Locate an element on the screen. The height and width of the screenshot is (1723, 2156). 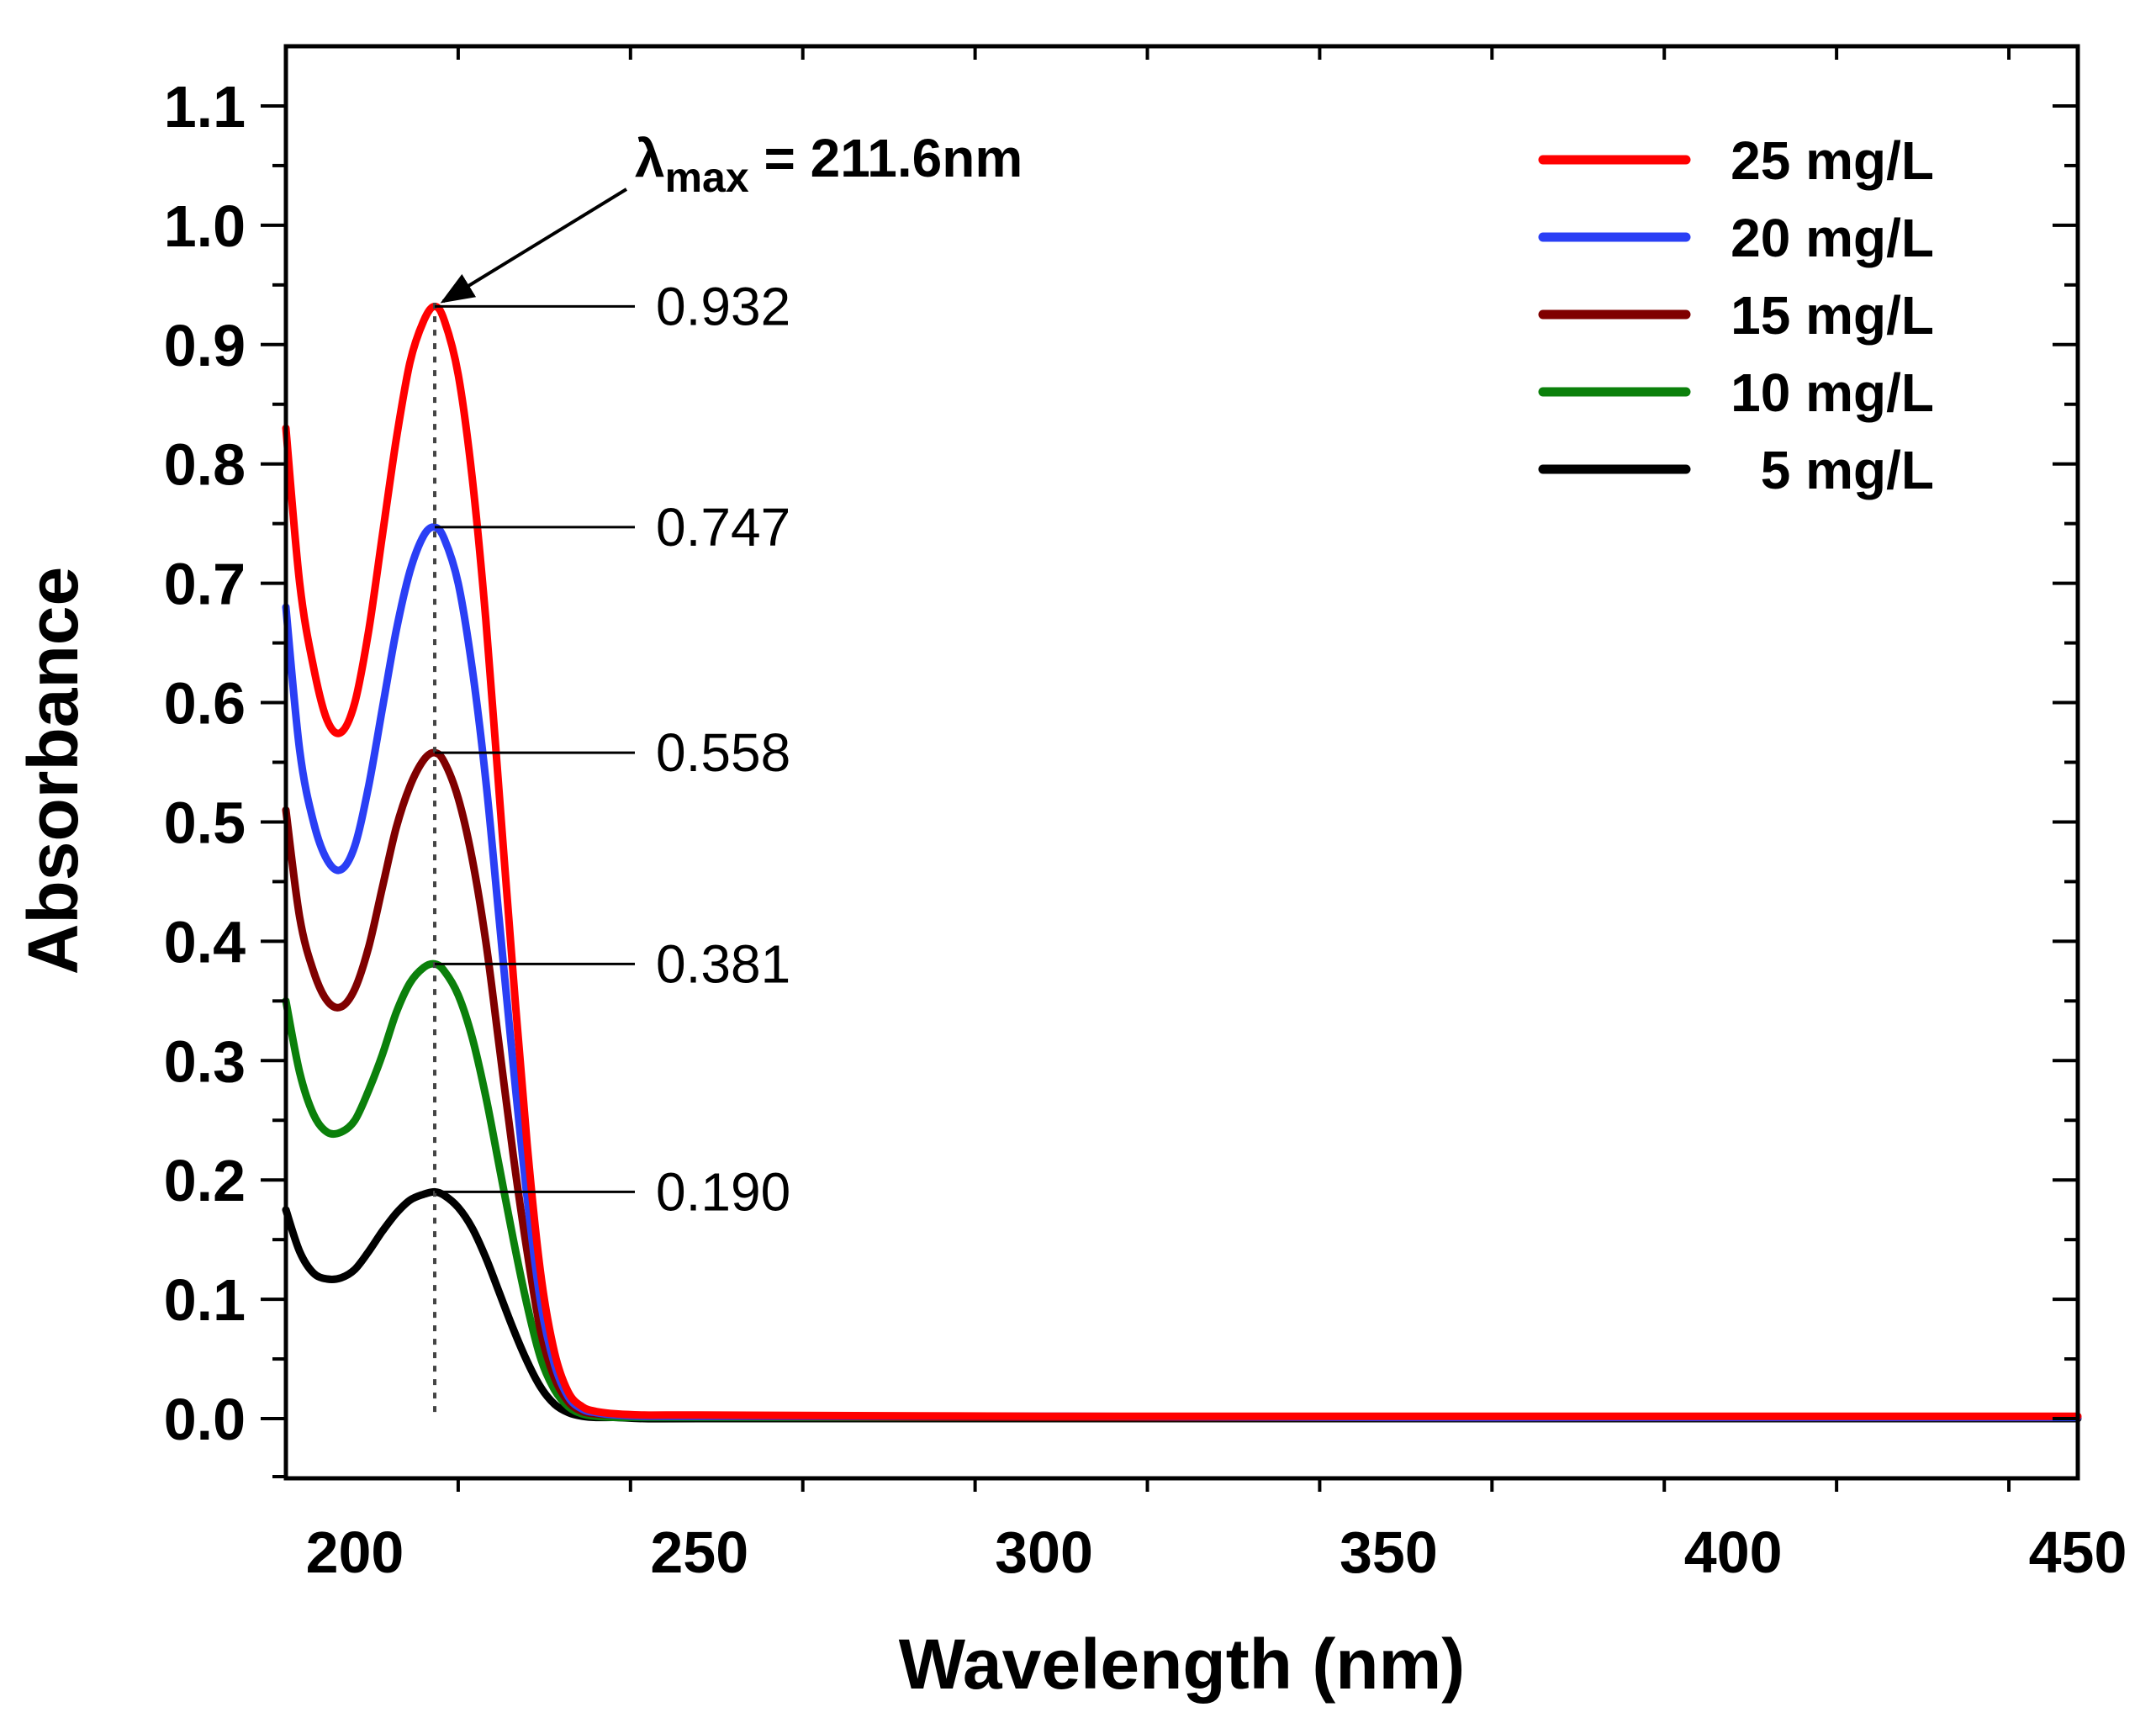
x-tick-label: 350 is located at coordinates (1389, 1552).